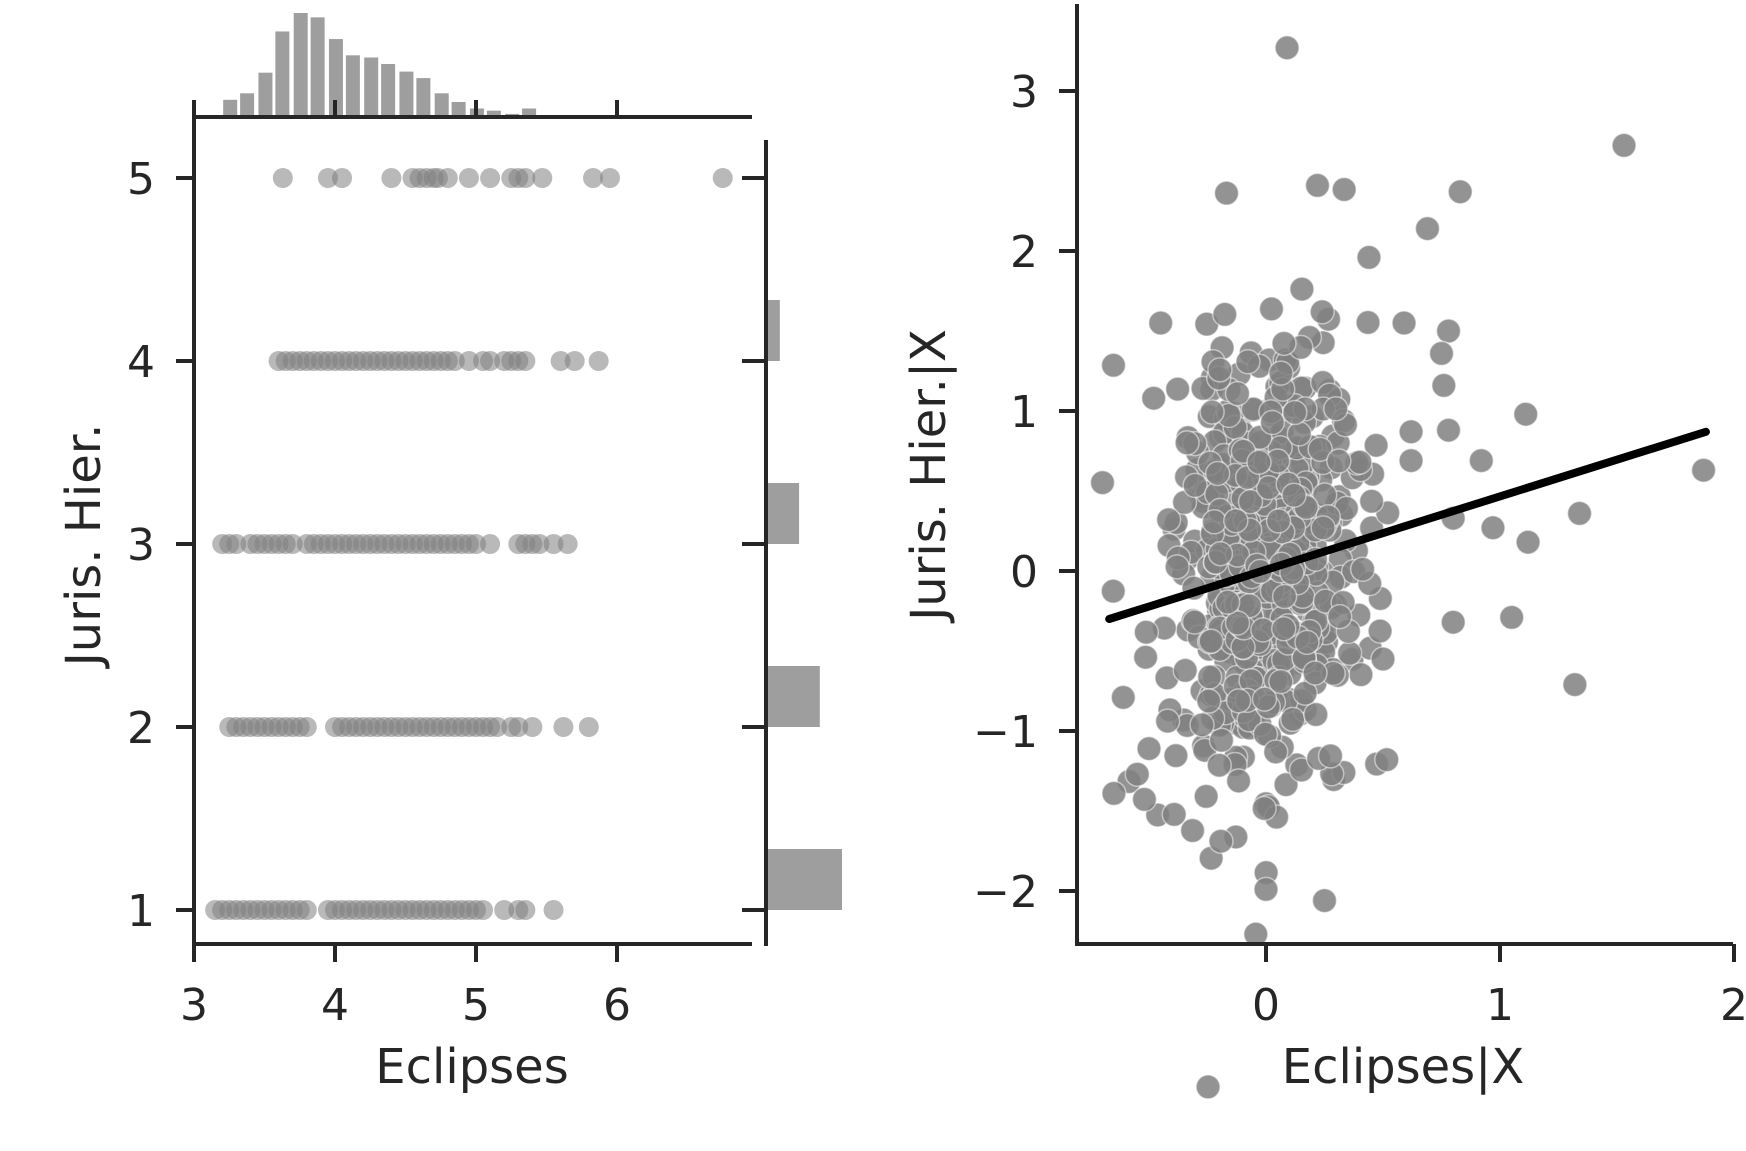  I want to click on y-tick-label: 5, so click(141, 179).